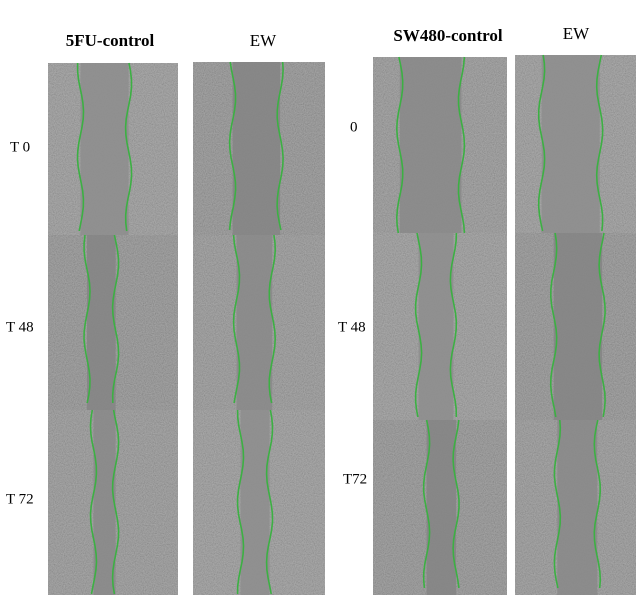  What do you see at coordinates (20, 499) in the screenshot?
I see `row-label: T 72` at bounding box center [20, 499].